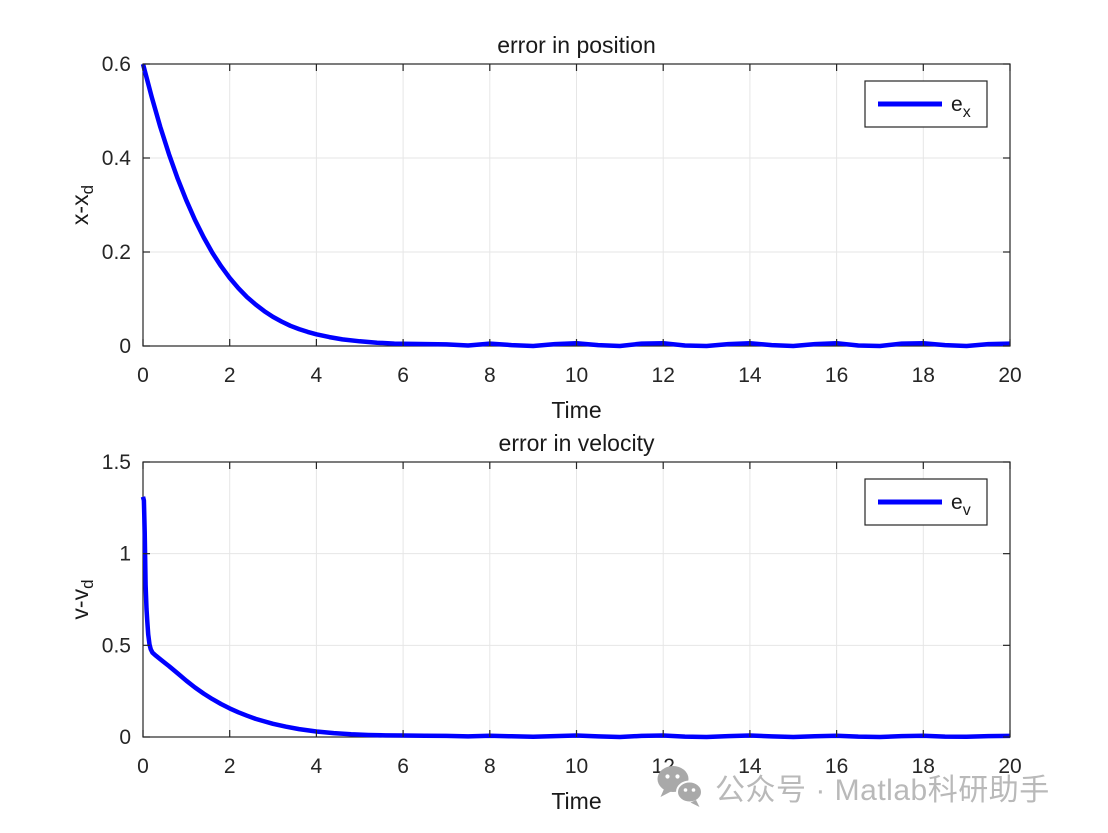  Describe the element at coordinates (116, 252) in the screenshot. I see `y-tick-label: 0.2` at that location.